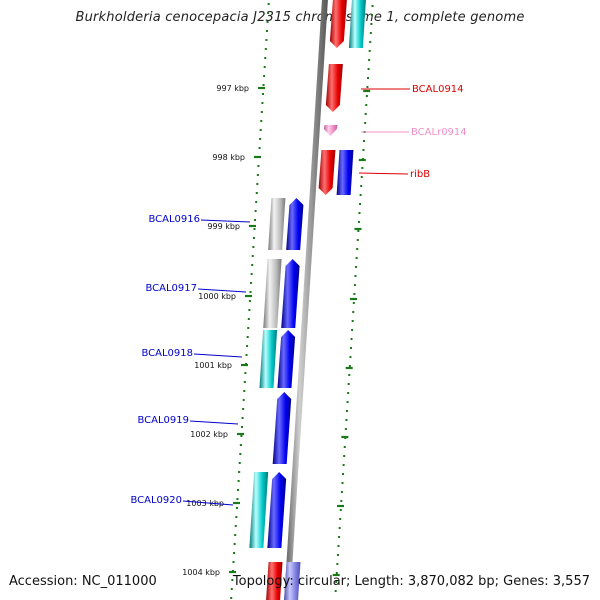 The height and width of the screenshot is (600, 600). I want to click on gene-label: BCAL0917, so click(171, 288).